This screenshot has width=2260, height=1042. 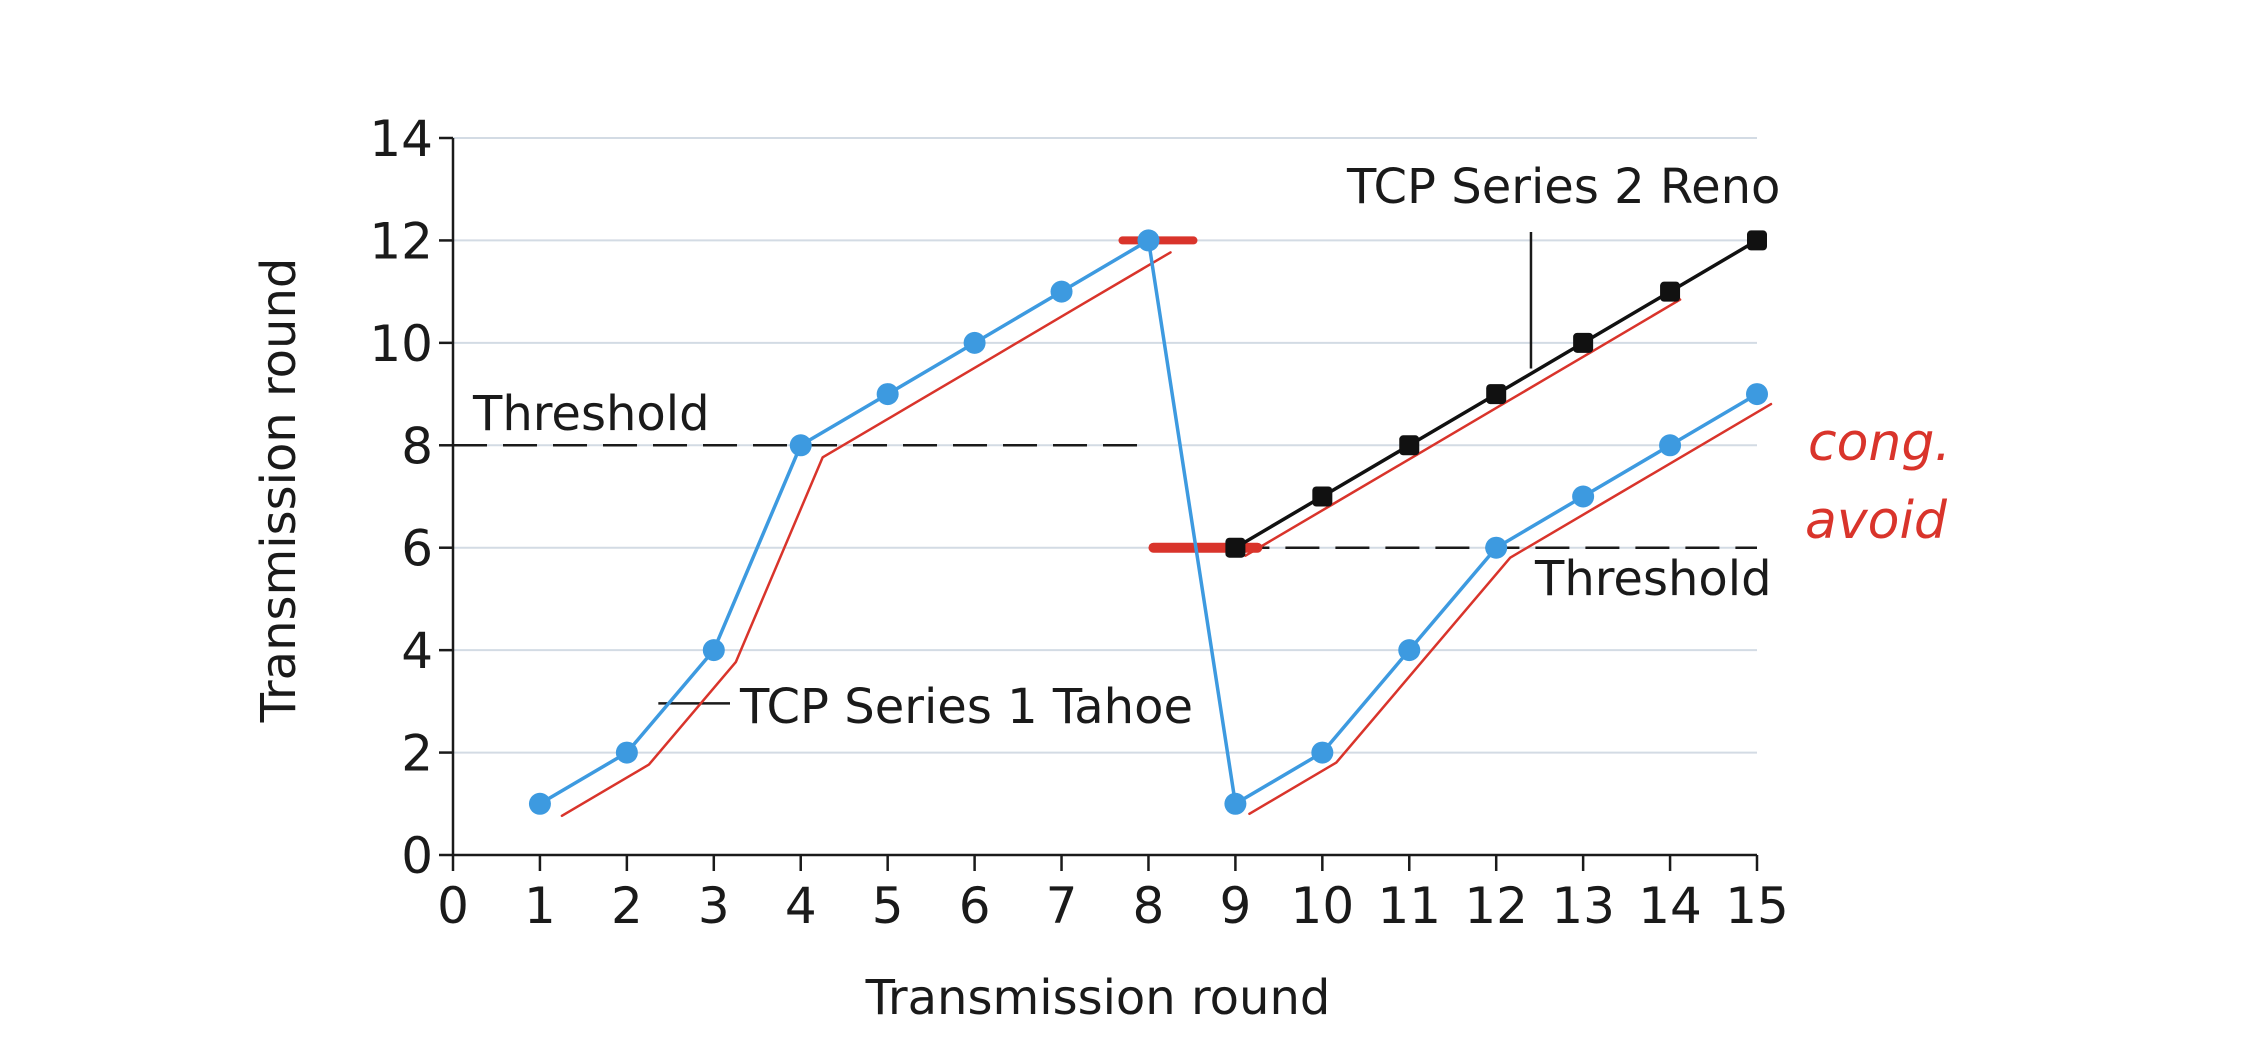 I want to click on x-tick-label-0: 0, so click(x=453, y=906).